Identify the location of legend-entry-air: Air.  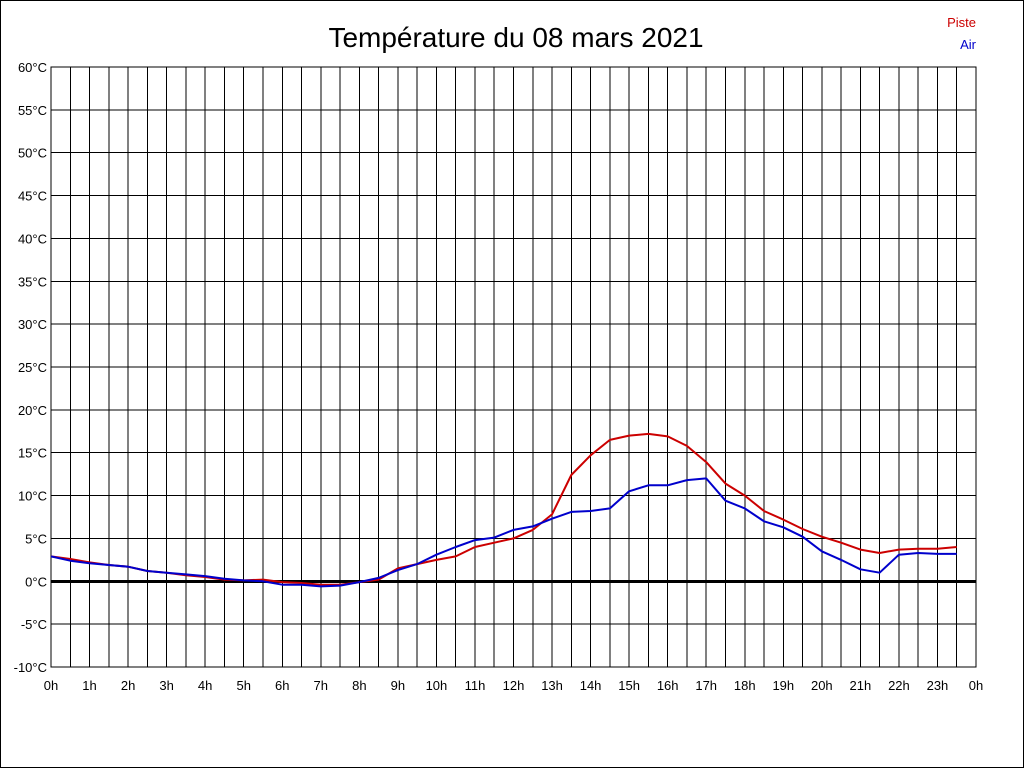
(968, 44).